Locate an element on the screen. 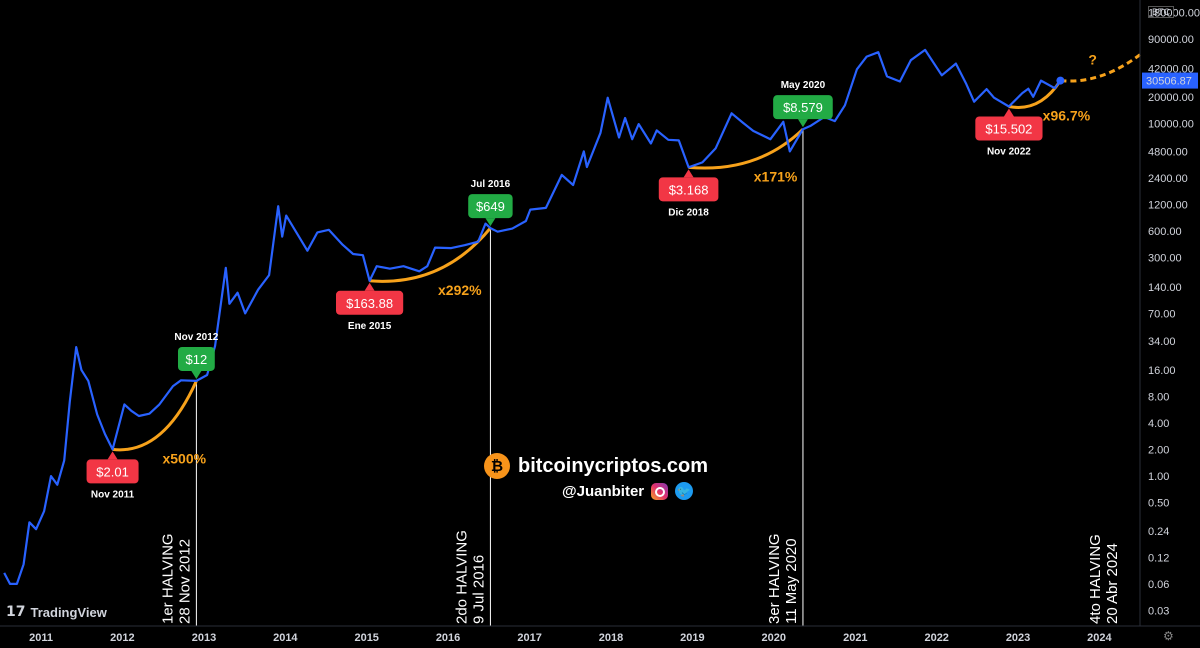  social-handle-row: @Juanbiter 🐦 is located at coordinates (628, 491).